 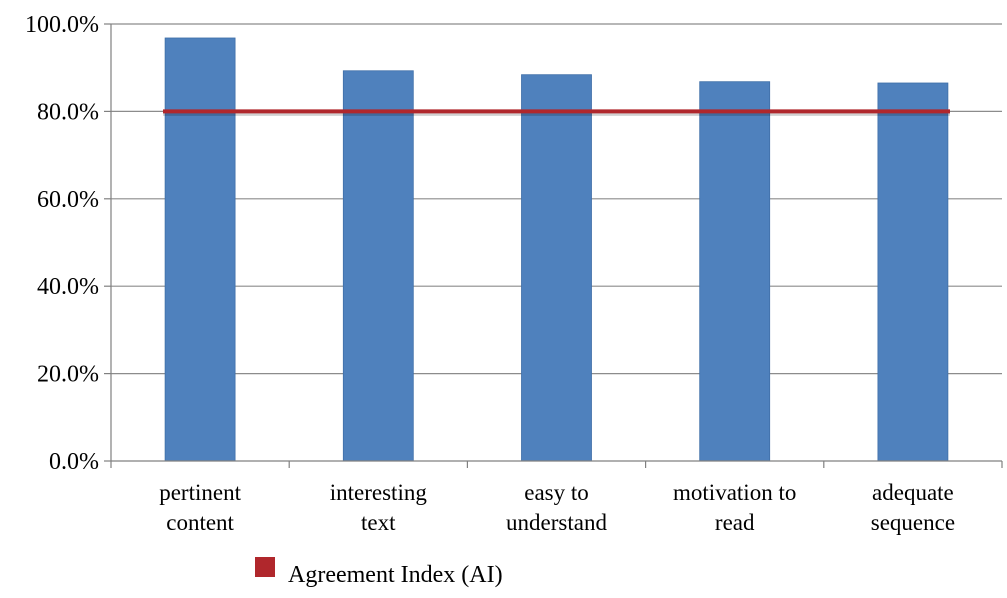 What do you see at coordinates (68, 200) in the screenshot?
I see `y-tick-label: 60.0%` at bounding box center [68, 200].